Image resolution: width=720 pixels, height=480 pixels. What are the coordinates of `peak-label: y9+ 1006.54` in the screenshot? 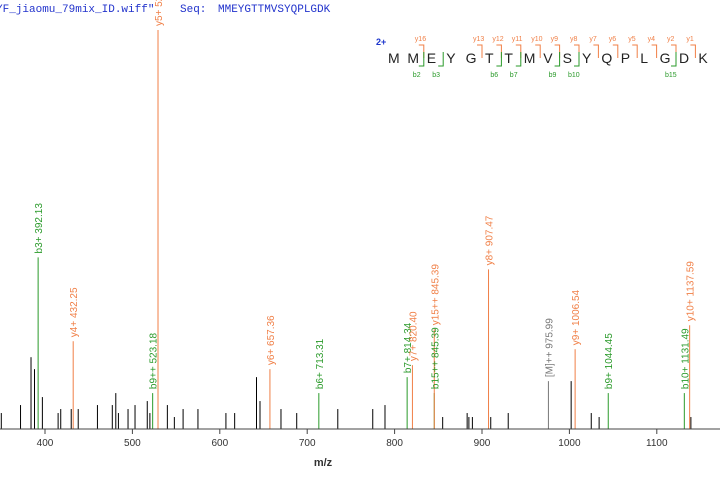 It's located at (576, 317).